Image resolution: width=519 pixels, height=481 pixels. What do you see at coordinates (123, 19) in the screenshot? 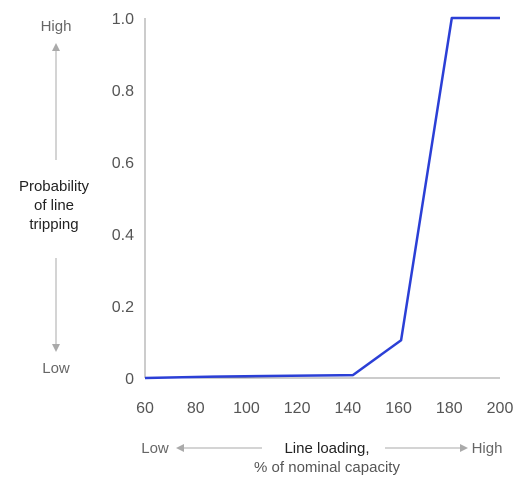
I see `y-tick-label: 1.0` at bounding box center [123, 19].